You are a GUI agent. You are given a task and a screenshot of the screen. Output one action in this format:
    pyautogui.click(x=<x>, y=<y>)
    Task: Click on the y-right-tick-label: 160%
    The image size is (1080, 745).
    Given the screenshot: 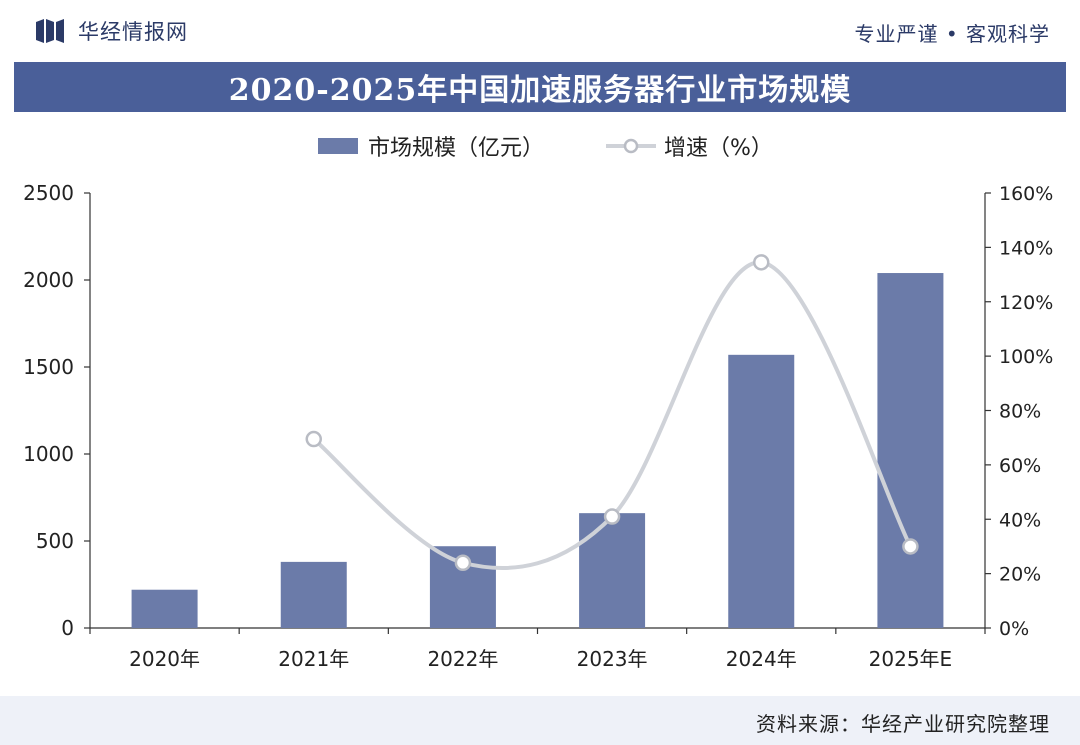 What is the action you would take?
    pyautogui.click(x=1026, y=194)
    